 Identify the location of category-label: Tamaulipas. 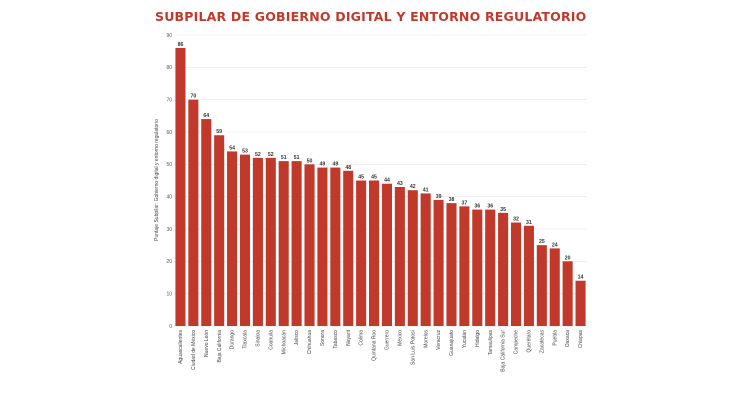
(491, 343).